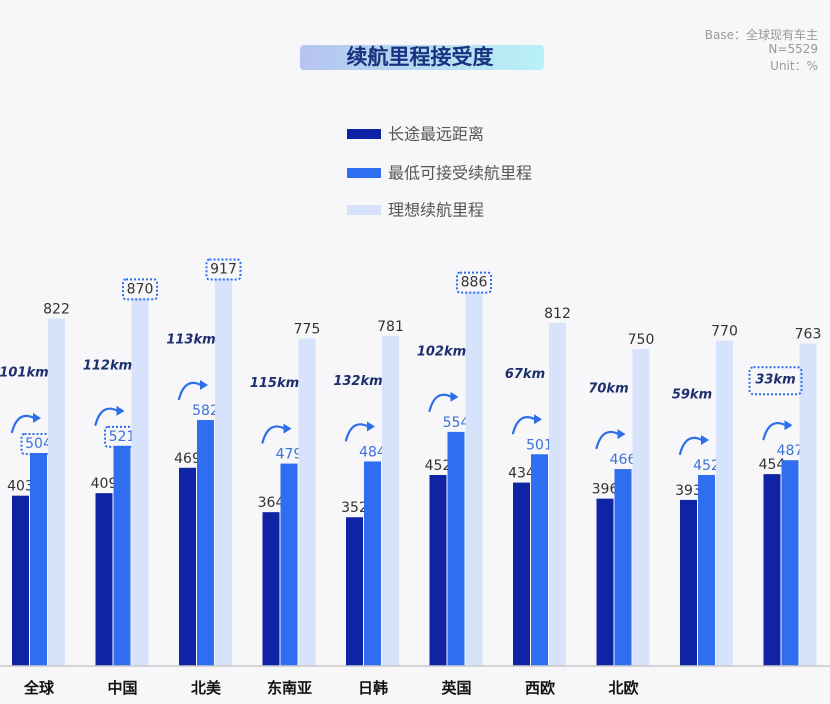 The height and width of the screenshot is (704, 830). I want to click on value-label-series-1-3: 364, so click(271, 503).